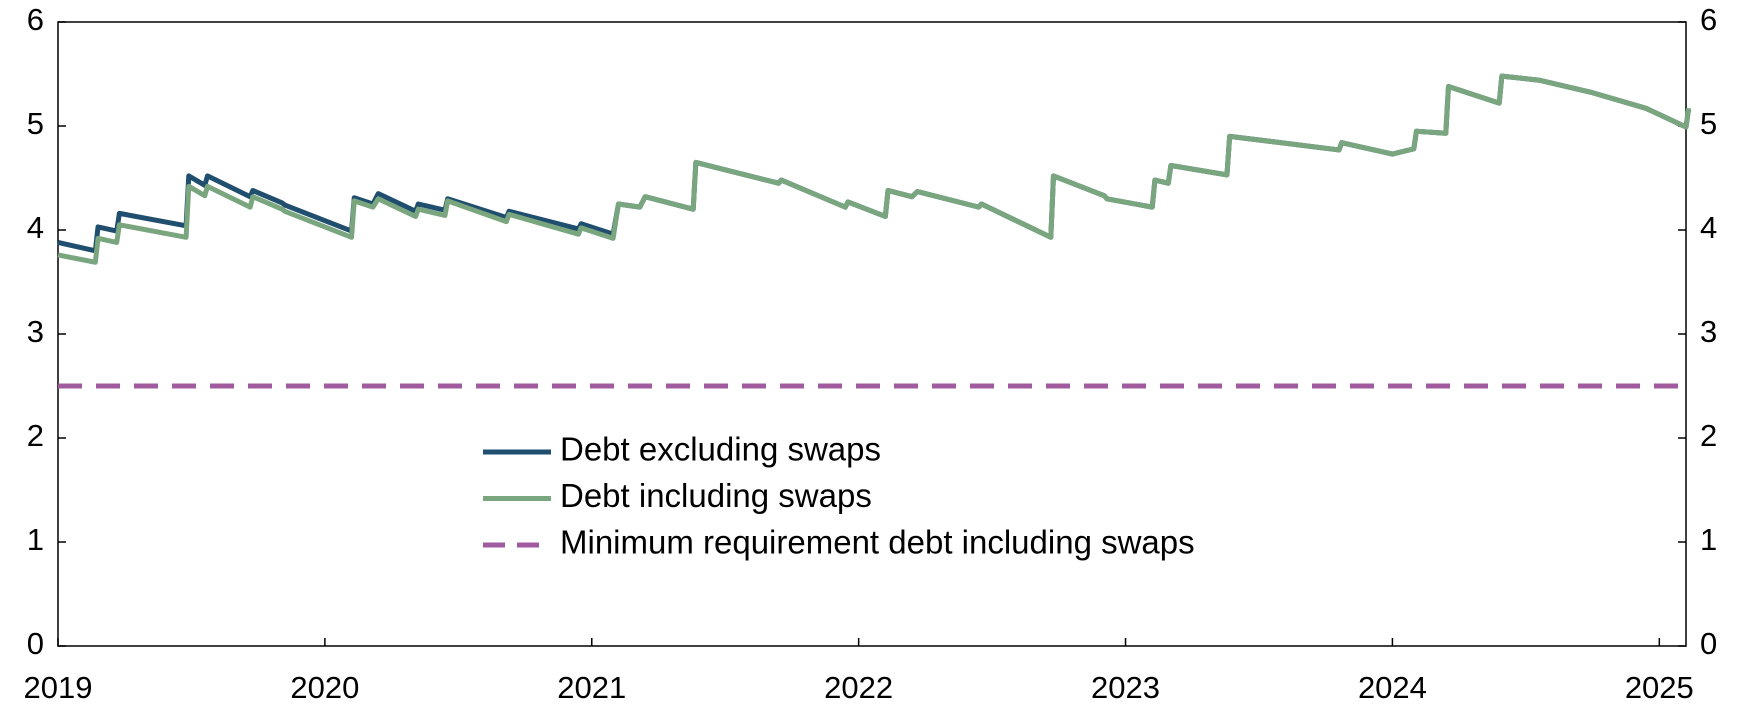 This screenshot has width=1737, height=708. I want to click on y-tick-label-right: 5, so click(1708, 123).